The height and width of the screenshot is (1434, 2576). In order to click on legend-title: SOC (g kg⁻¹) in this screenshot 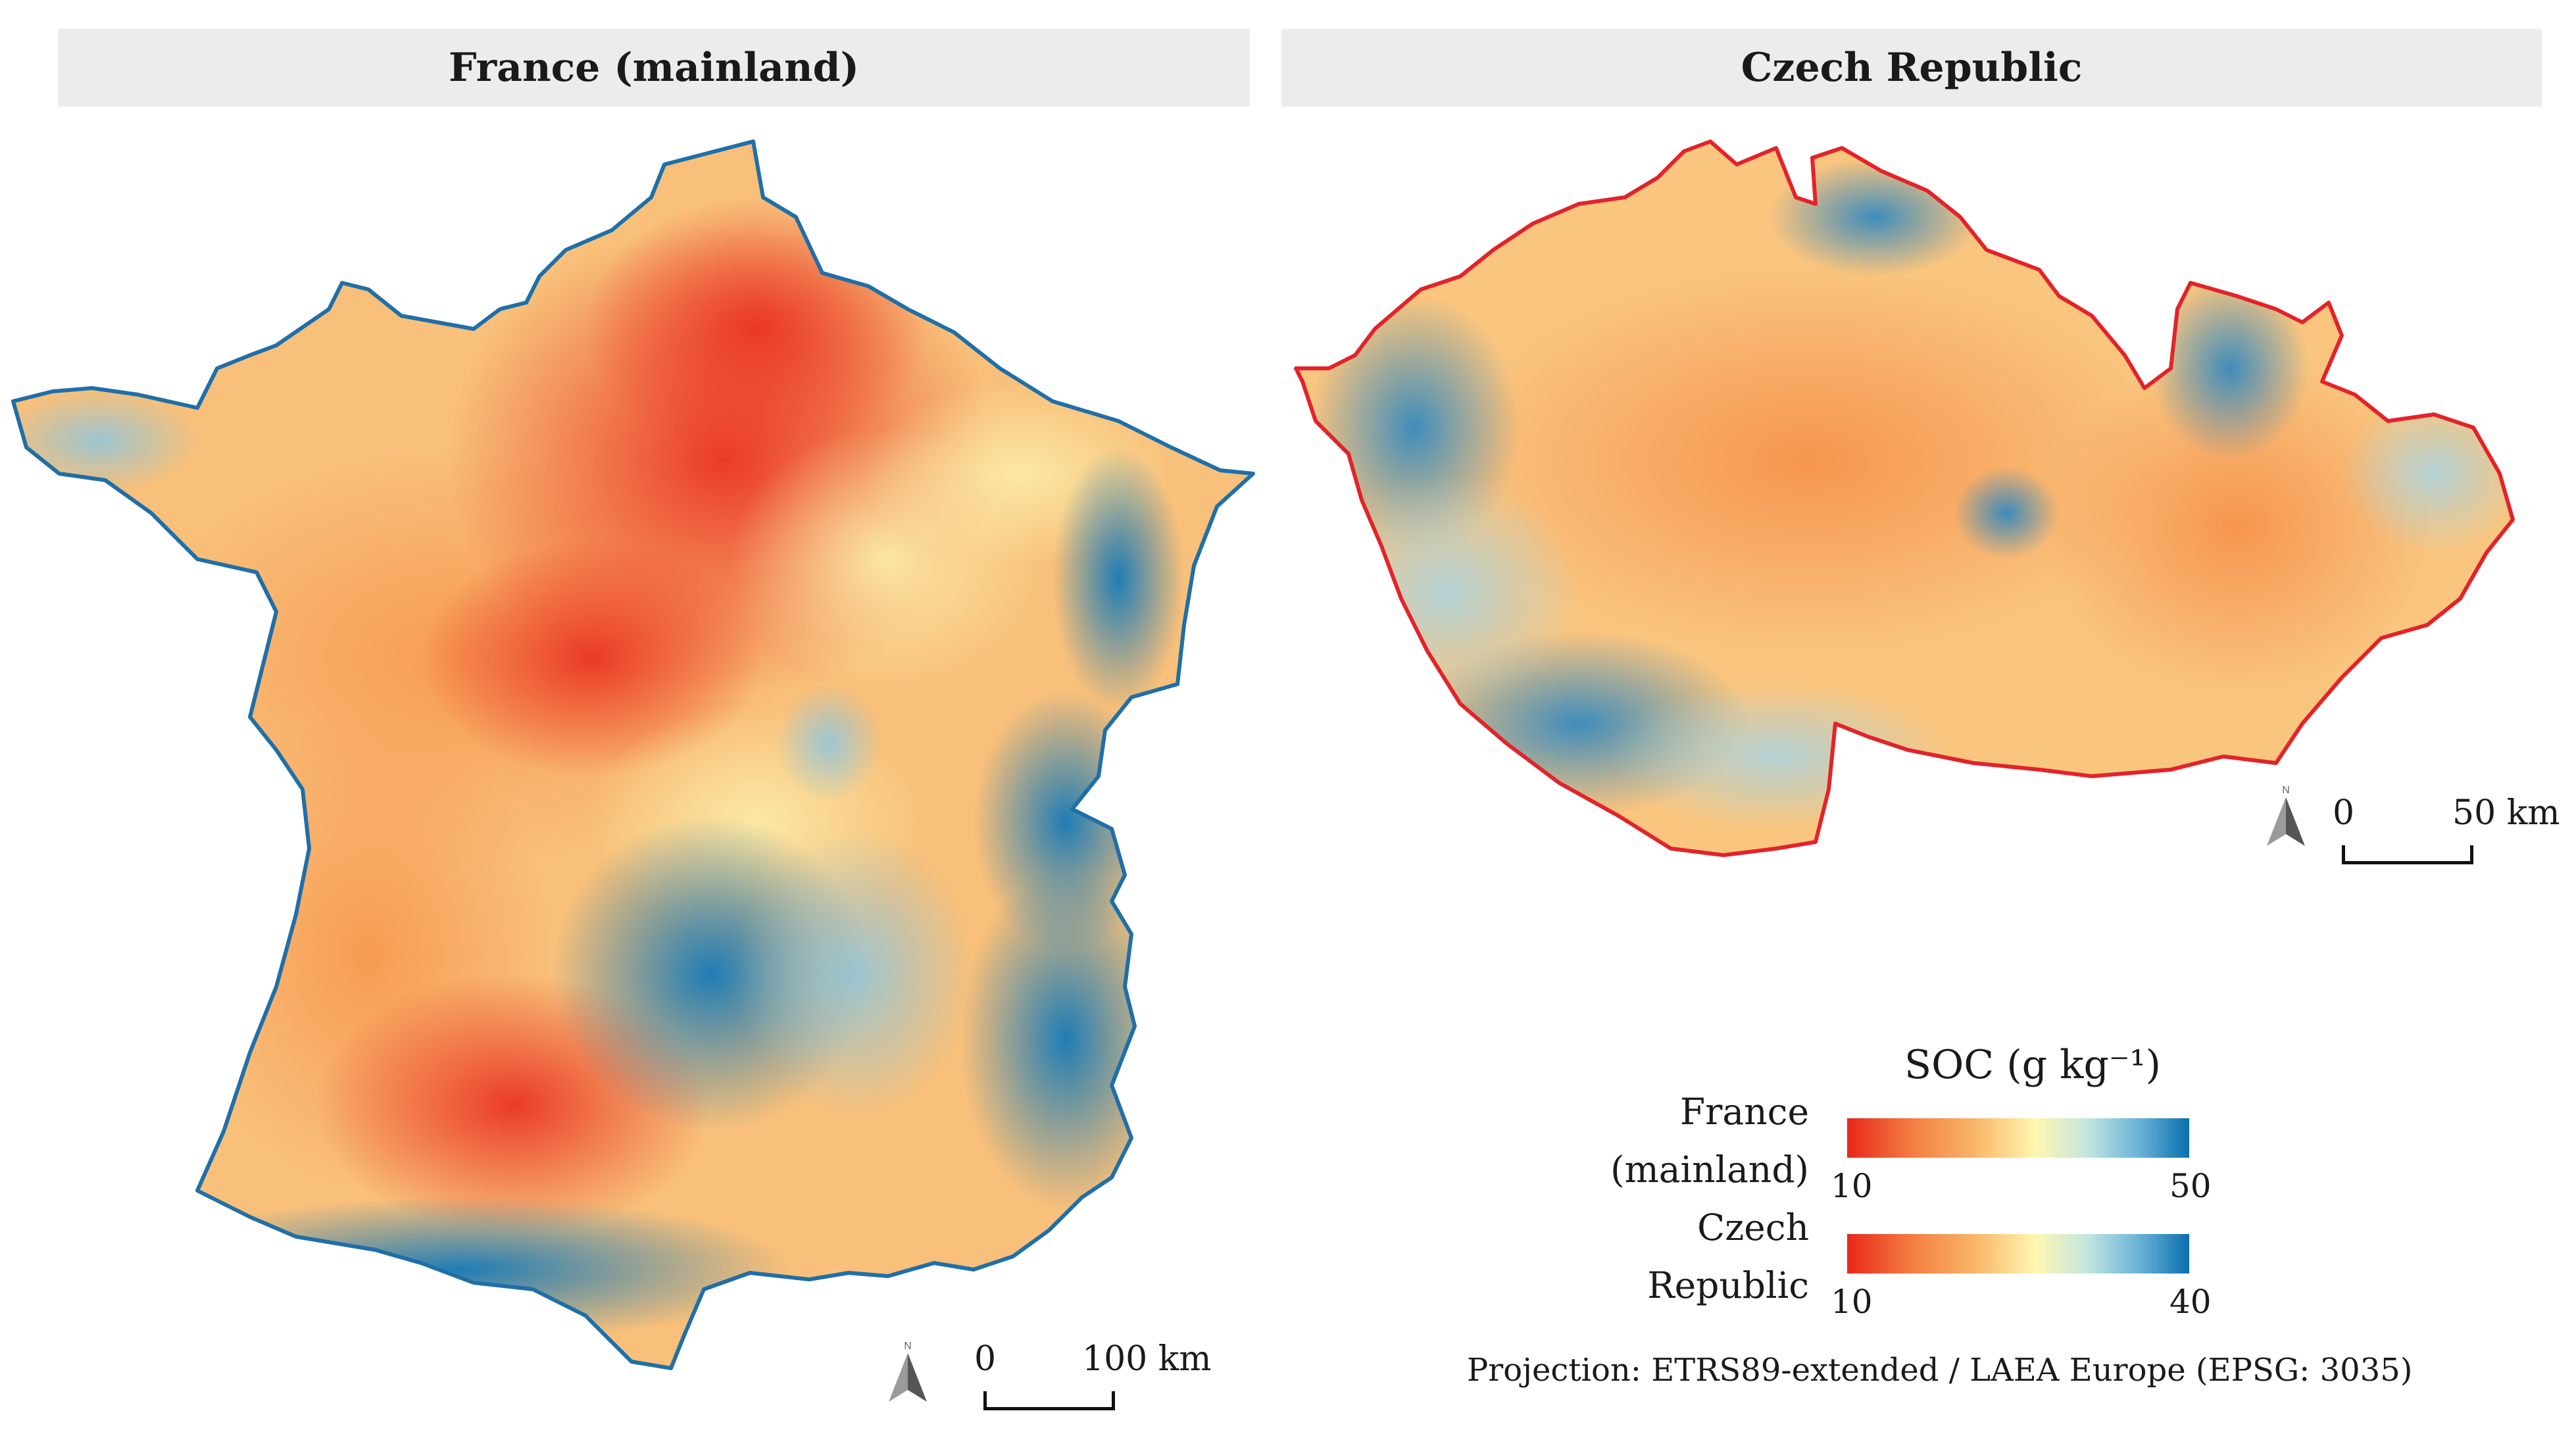, I will do `click(2033, 1065)`.